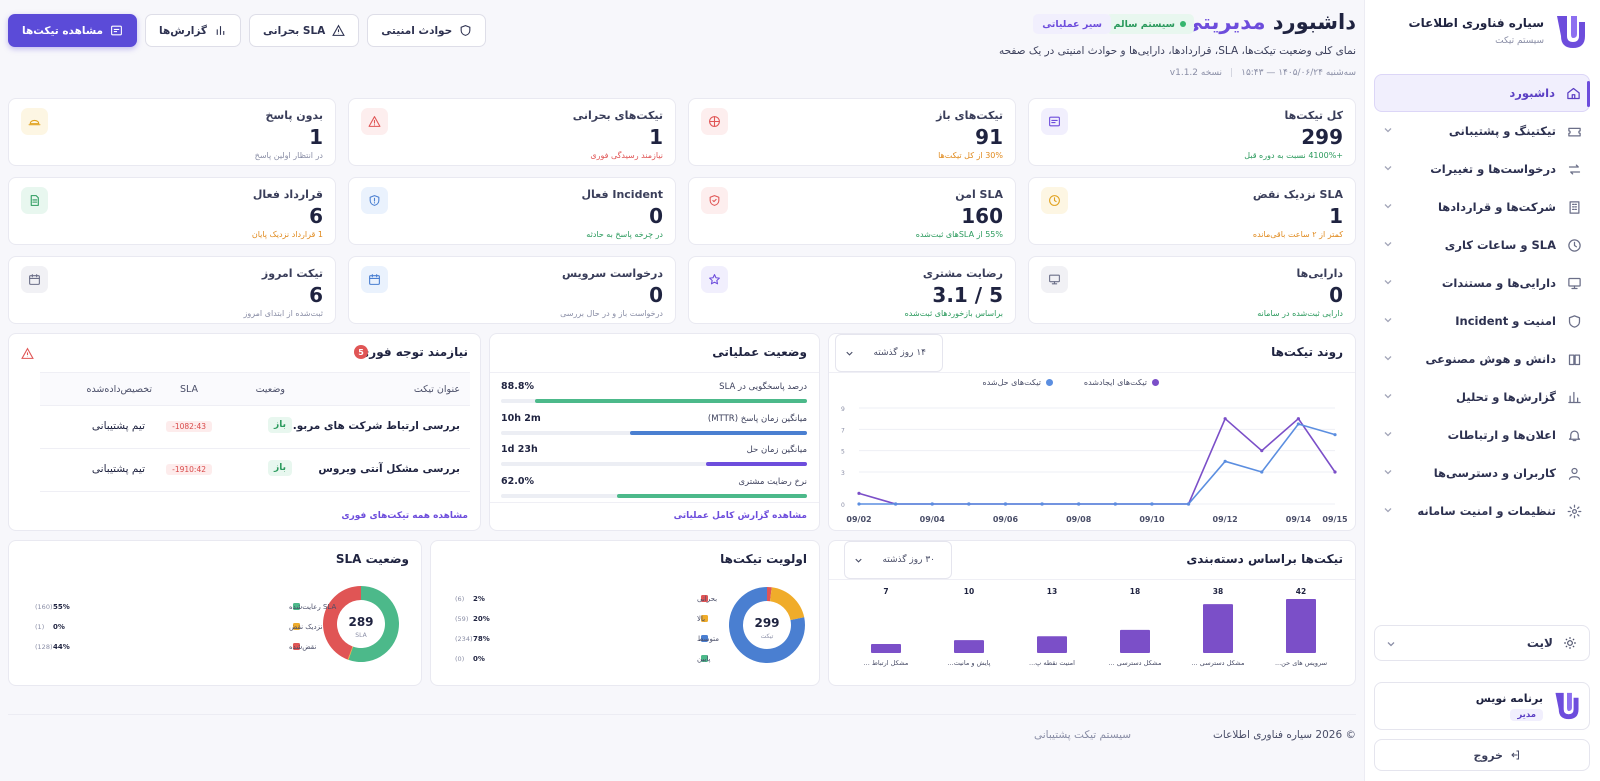  I want to click on sidebar-item-4: SLA و ساعات کاری, so click(1482, 245).